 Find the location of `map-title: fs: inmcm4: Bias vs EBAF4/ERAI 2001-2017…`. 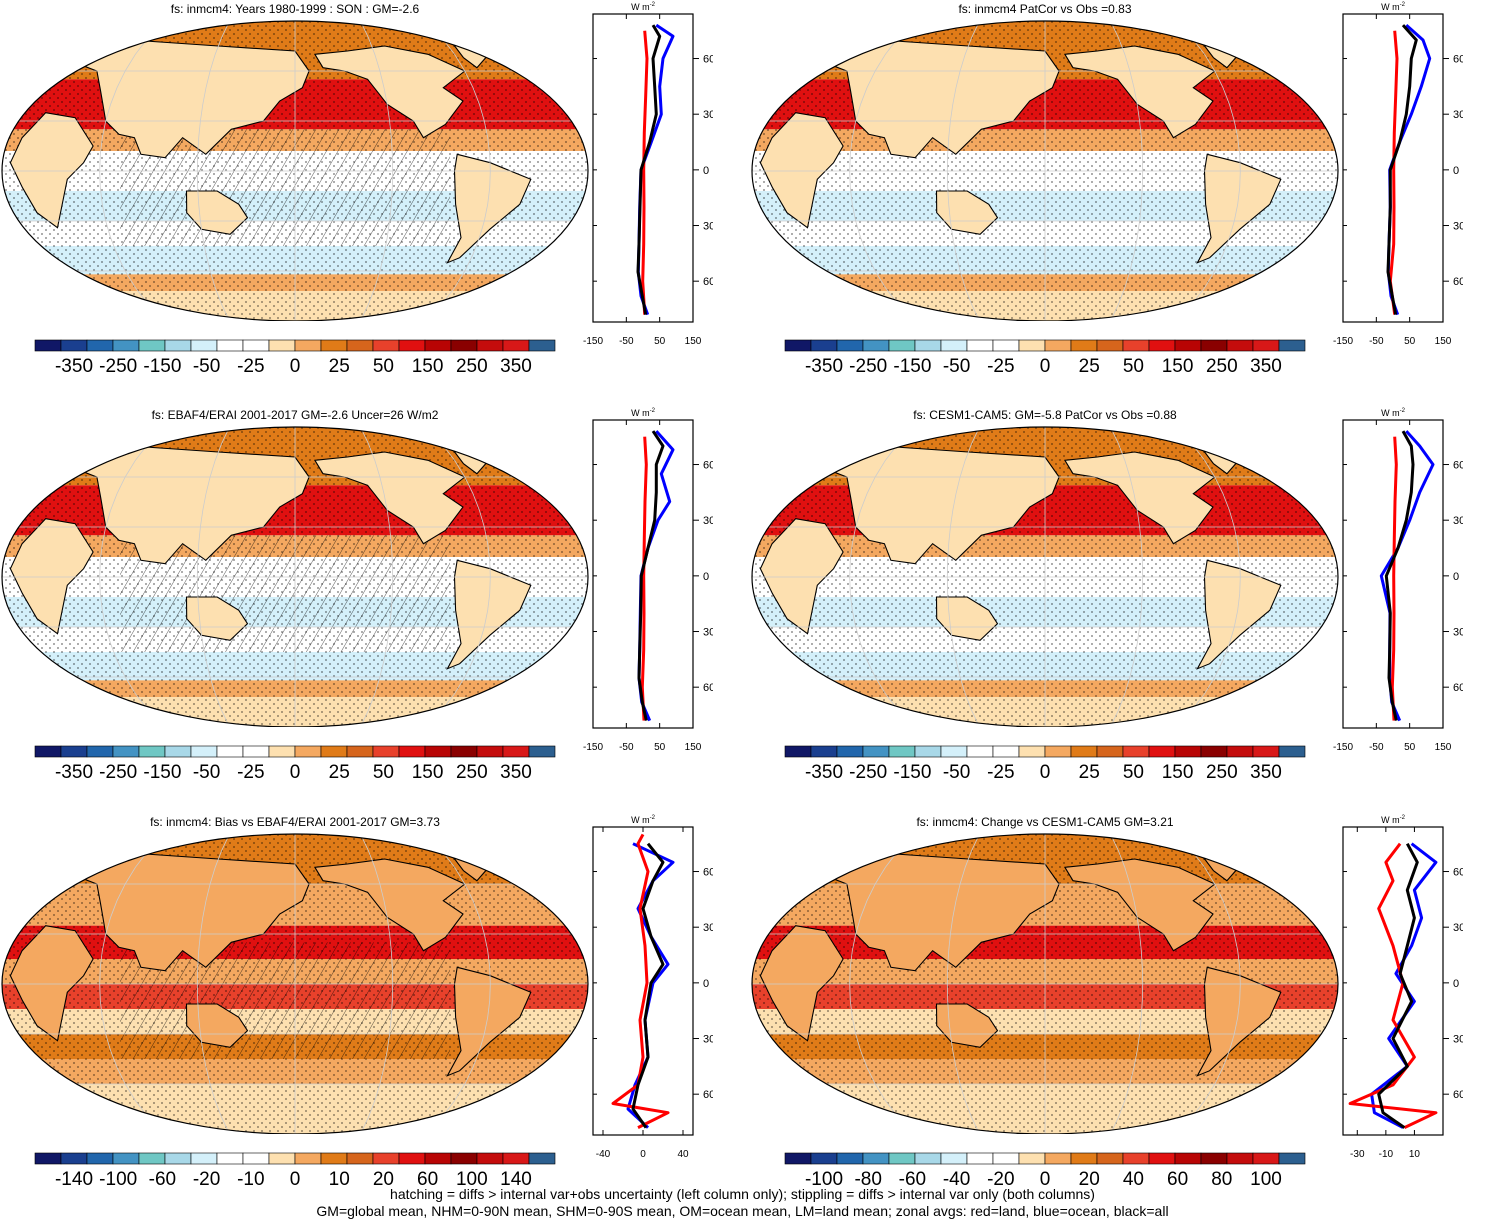

map-title: fs: inmcm4: Bias vs EBAF4/ERAI 2001-2017… is located at coordinates (295, 822).